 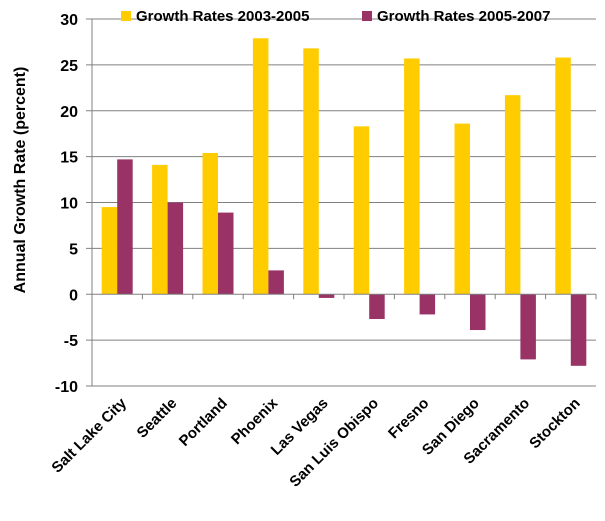 What do you see at coordinates (408, 418) in the screenshot?
I see `x-category-label: Fresno` at bounding box center [408, 418].